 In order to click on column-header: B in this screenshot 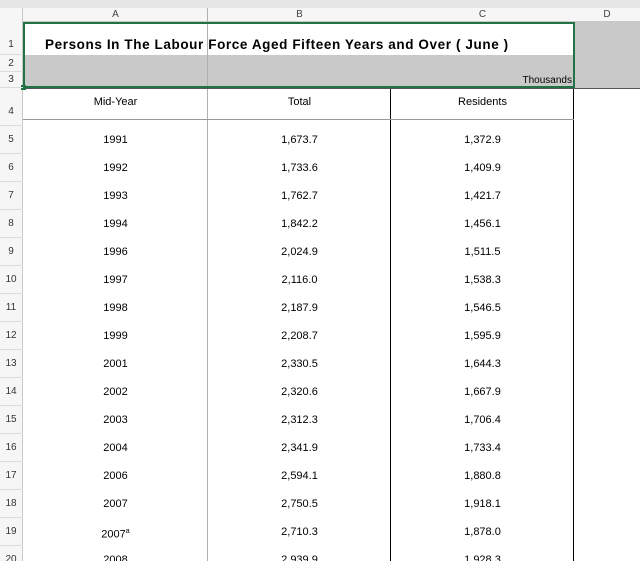, I will do `click(299, 14)`.